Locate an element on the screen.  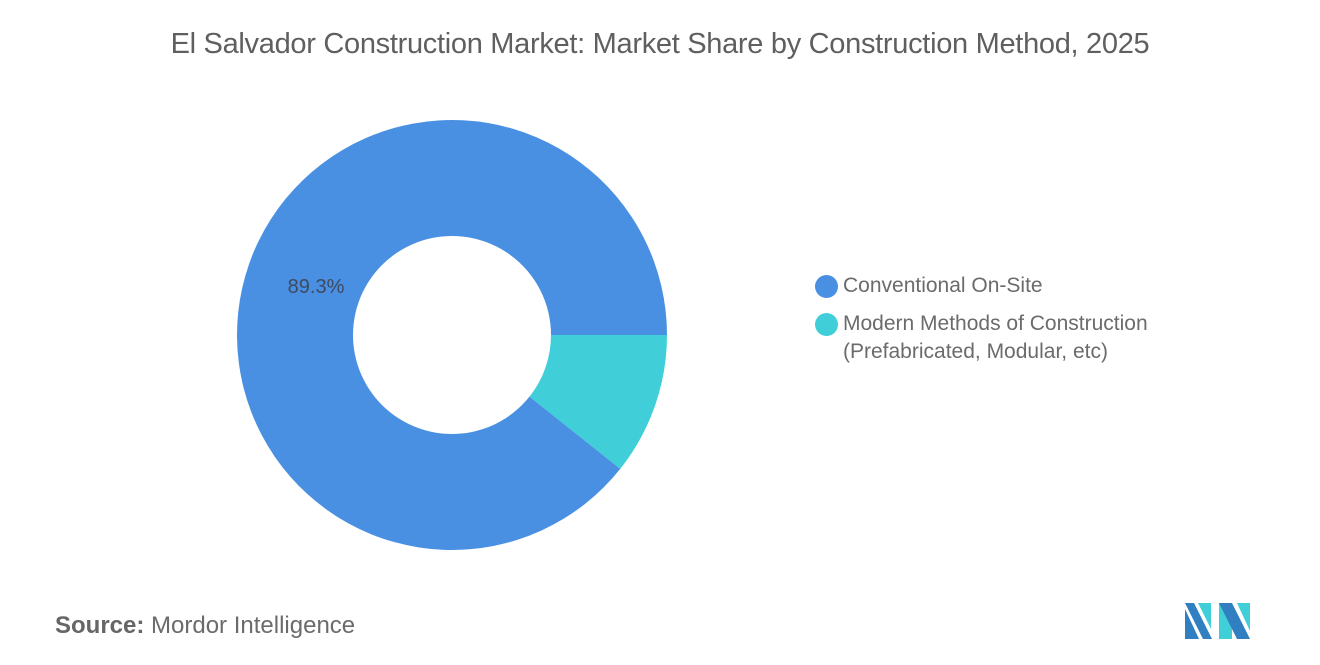
legend-label-line1: Modern Methods of Construction is located at coordinates (995, 323).